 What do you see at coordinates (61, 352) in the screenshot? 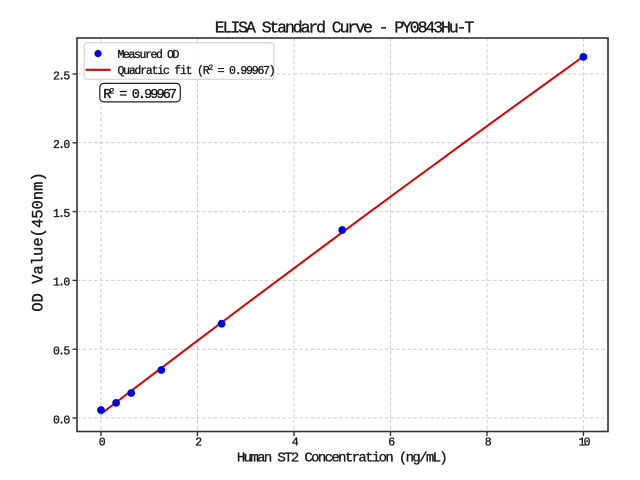
I see `svg-text: 0.5` at bounding box center [61, 352].